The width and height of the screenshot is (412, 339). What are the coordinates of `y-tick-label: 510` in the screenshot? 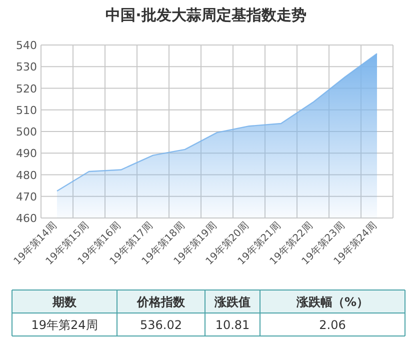 It's located at (26, 110).